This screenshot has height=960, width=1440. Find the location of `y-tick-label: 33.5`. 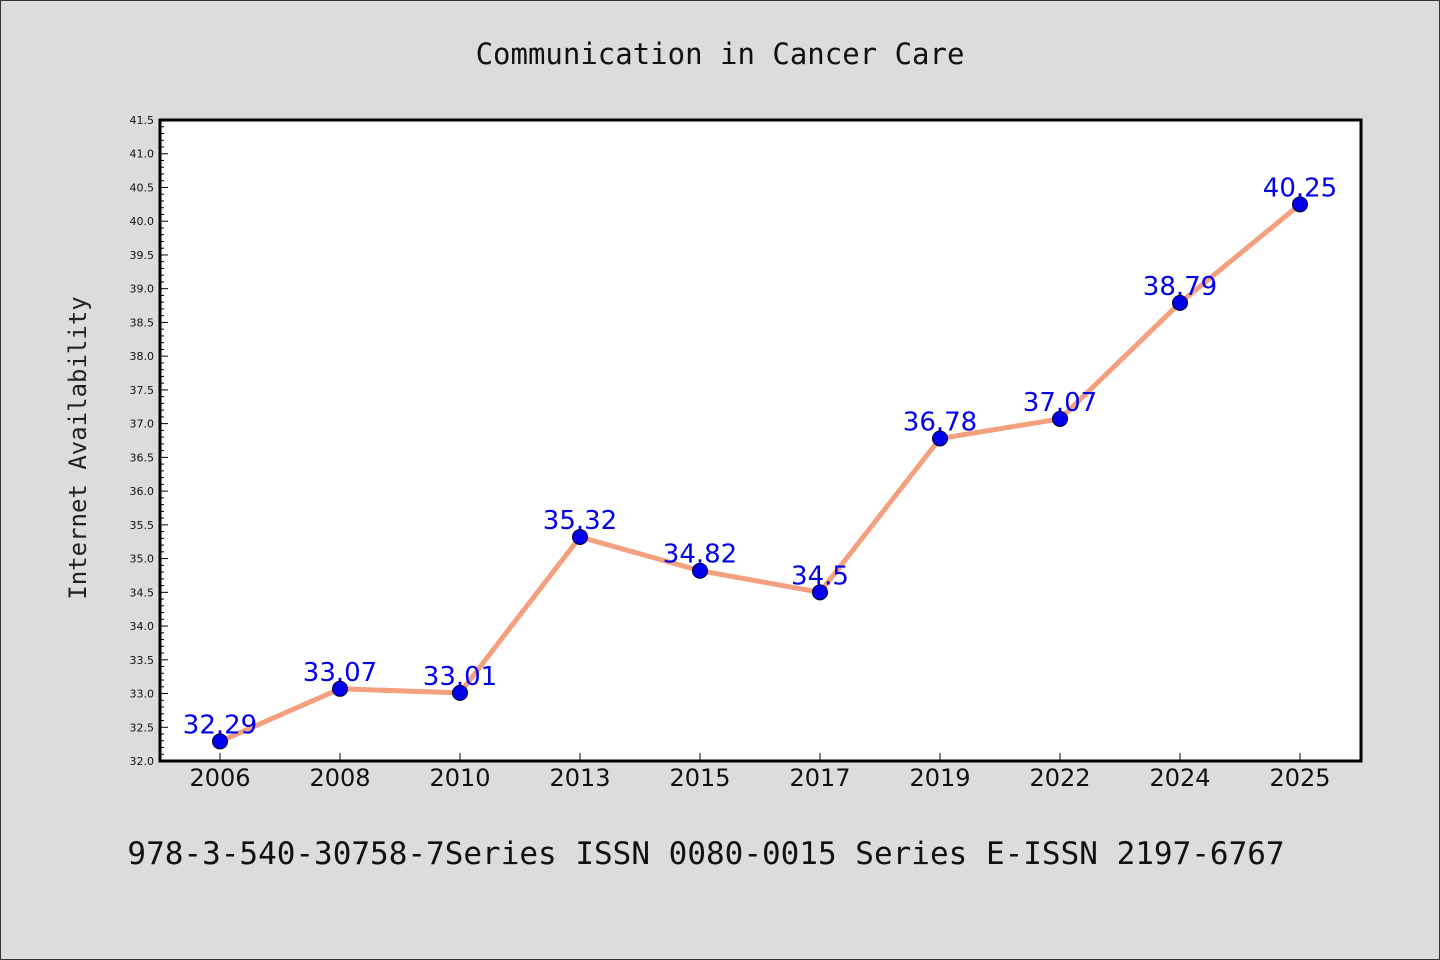

y-tick-label: 33.5 is located at coordinates (142, 660).